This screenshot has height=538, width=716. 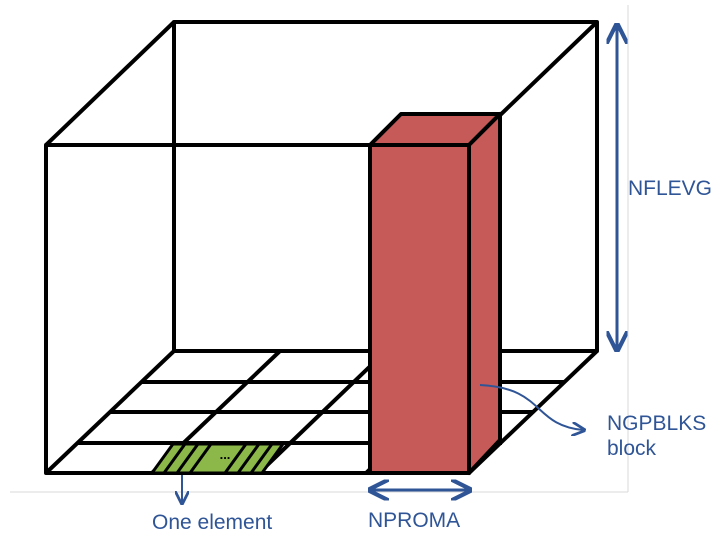 What do you see at coordinates (110, 83) in the screenshot?
I see `cube-edge-top-left` at bounding box center [110, 83].